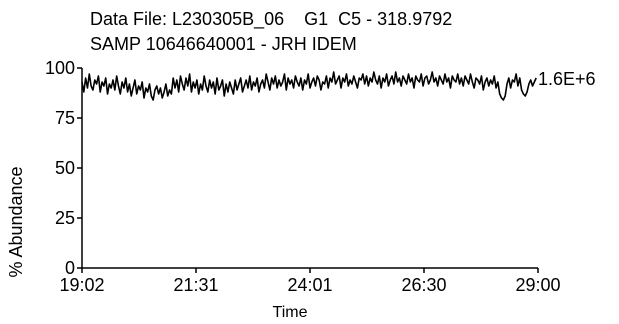 This screenshot has width=619, height=324. Describe the element at coordinates (567, 79) in the screenshot. I see `scale-label: 1.6E+6` at that location.